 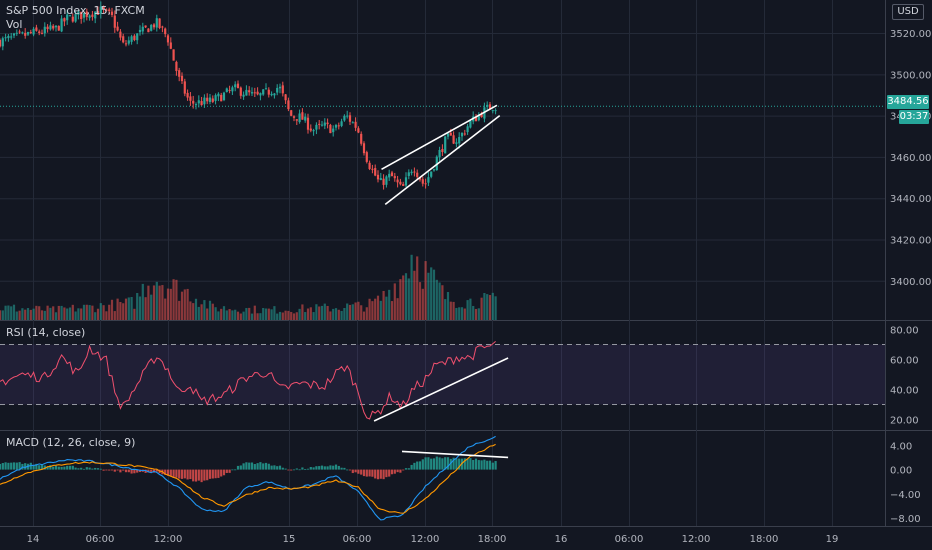 What do you see at coordinates (441, 389) in the screenshot?
I see `rsi-trendline` at bounding box center [441, 389].